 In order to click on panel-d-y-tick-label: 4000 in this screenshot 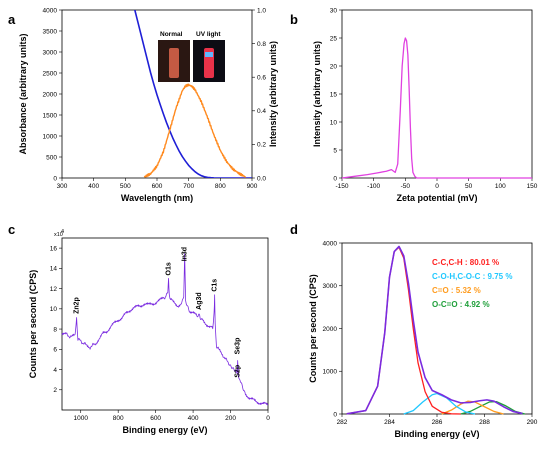, I will do `click(330, 243)`.